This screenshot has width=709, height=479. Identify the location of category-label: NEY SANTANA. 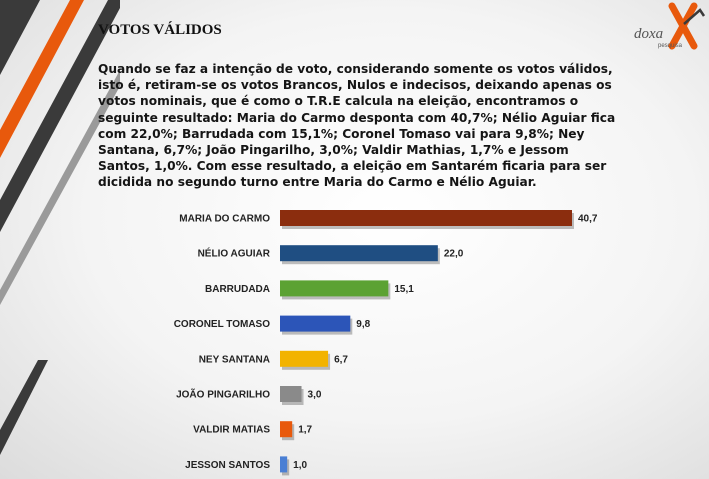
(234, 359).